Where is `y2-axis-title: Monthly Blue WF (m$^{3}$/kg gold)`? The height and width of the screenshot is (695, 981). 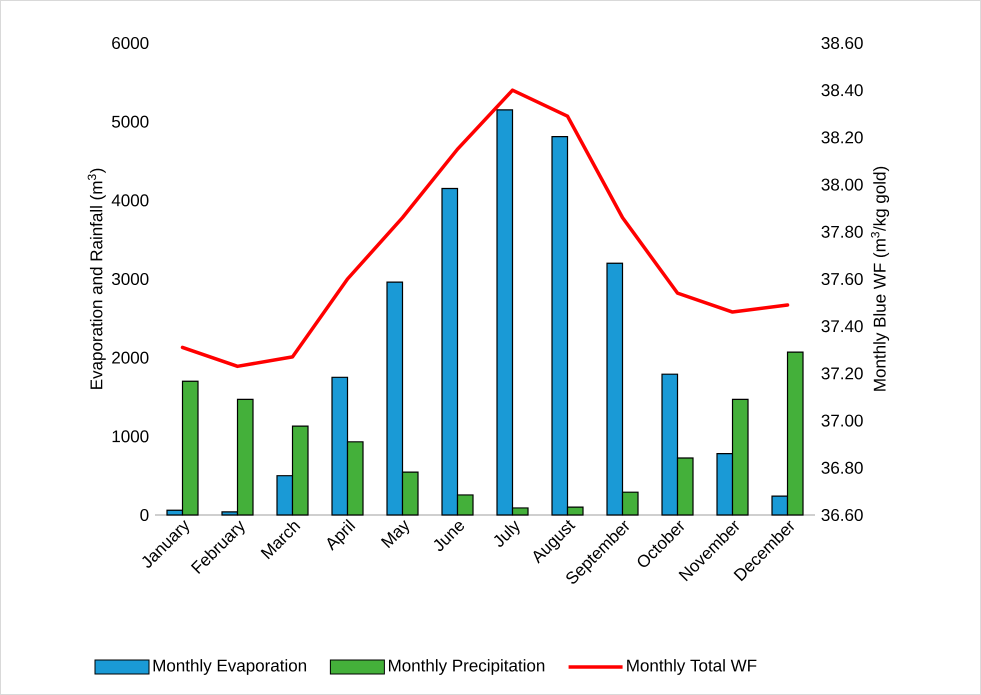
y2-axis-title: Monthly Blue WF (m$^{3}$/kg gold) is located at coordinates (880, 278).